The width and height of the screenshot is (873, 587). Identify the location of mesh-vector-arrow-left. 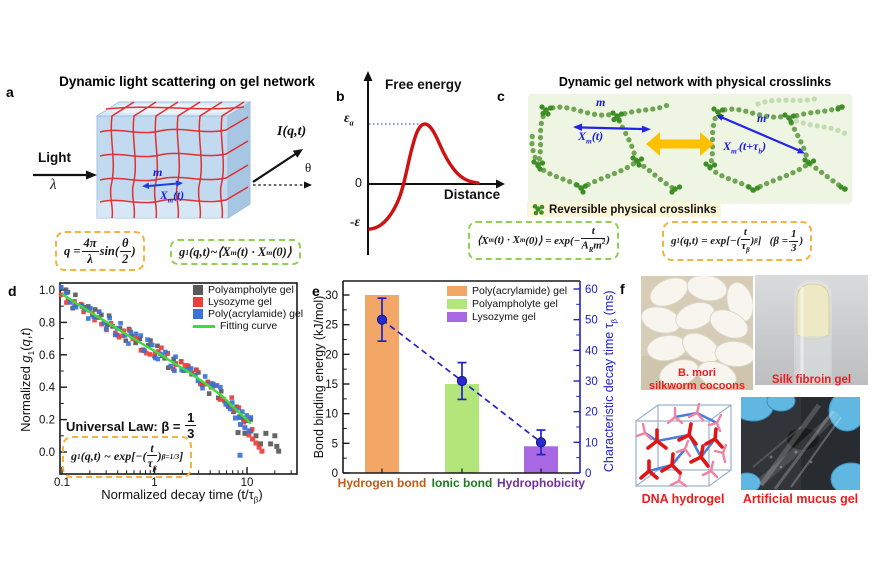
(612, 128).